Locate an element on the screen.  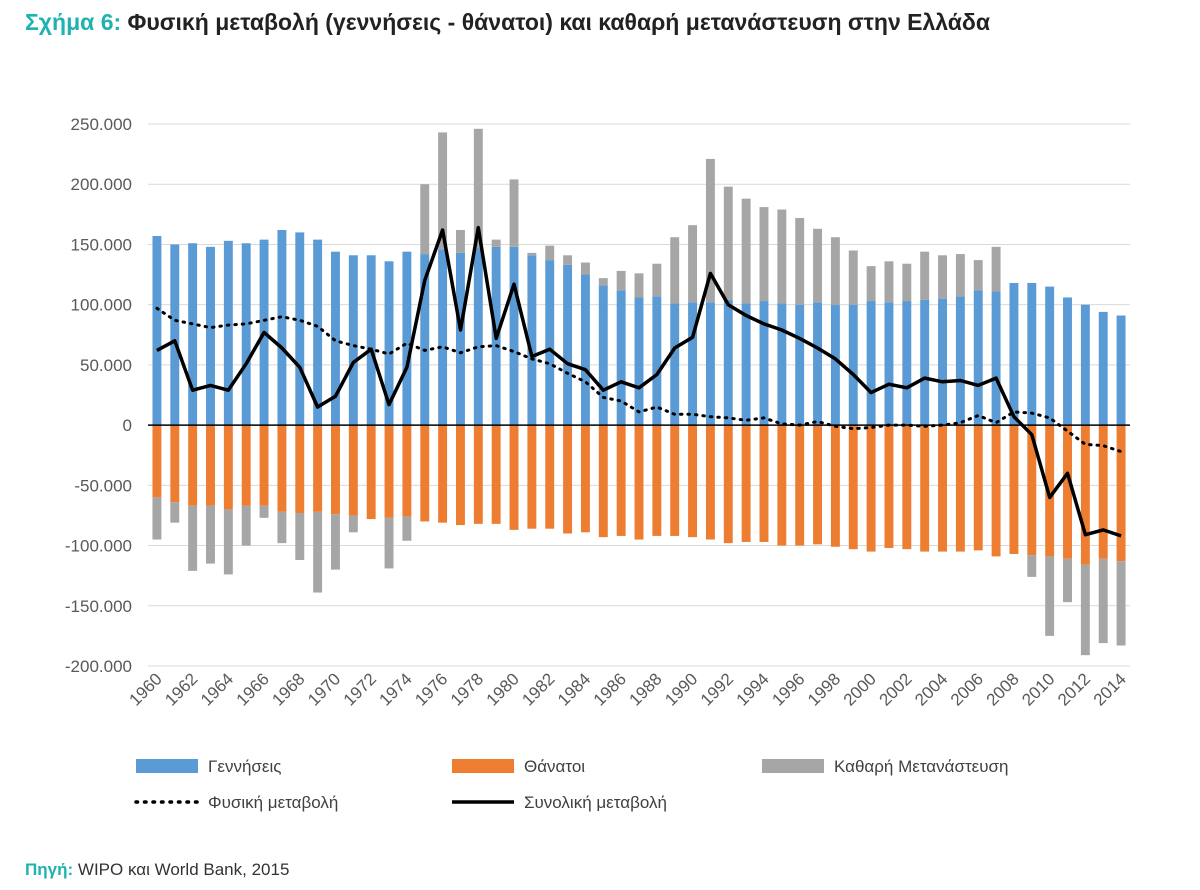
x-tick-label: 2000 is located at coordinates (860, 689).